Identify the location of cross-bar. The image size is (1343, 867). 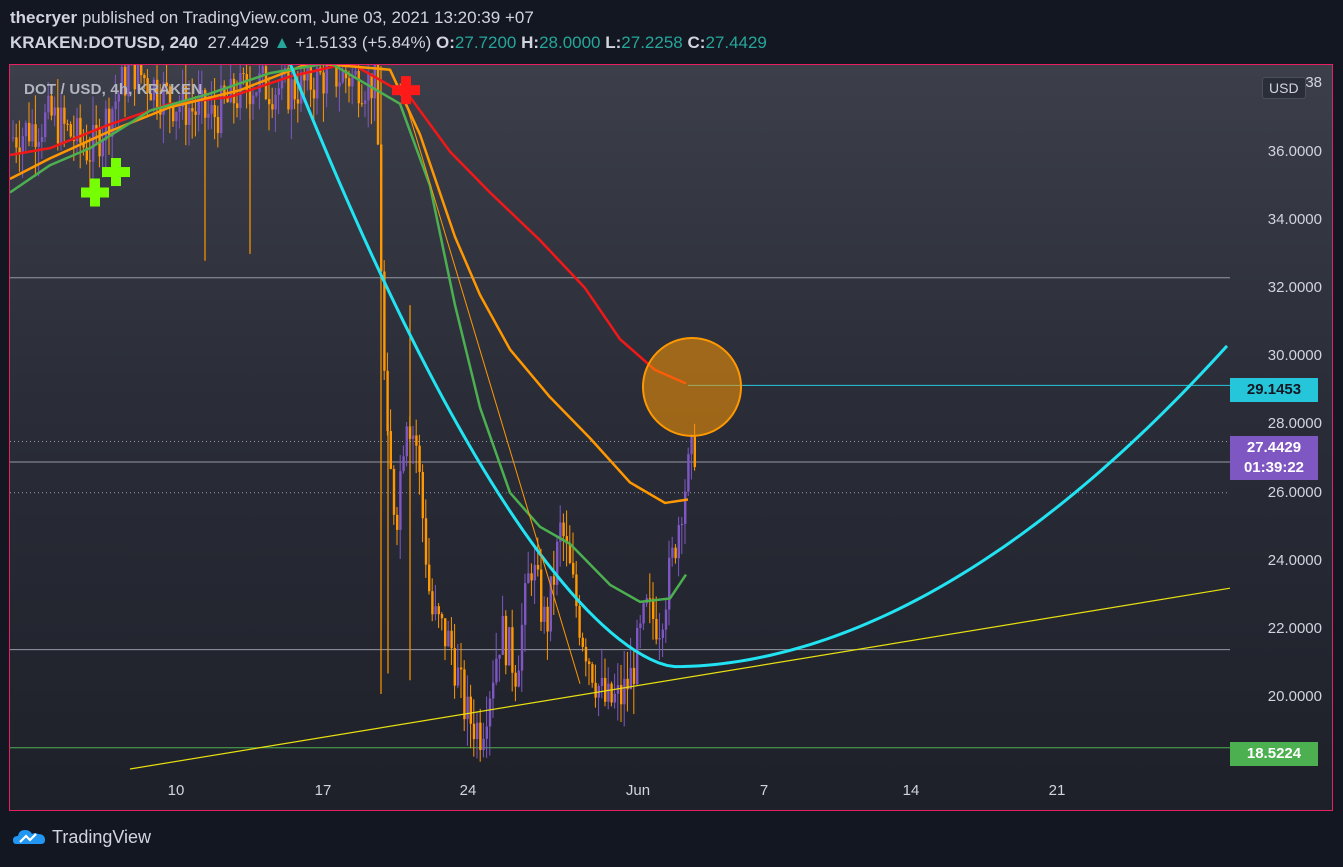
(116, 172).